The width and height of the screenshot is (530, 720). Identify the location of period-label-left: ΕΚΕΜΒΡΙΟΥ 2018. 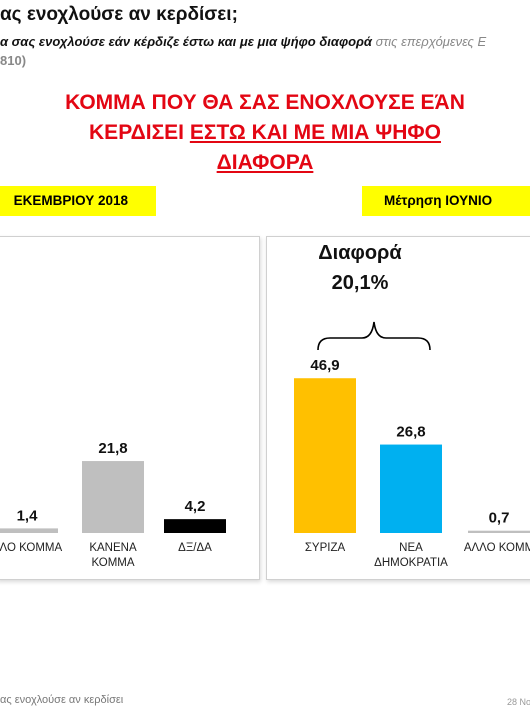
(78, 201).